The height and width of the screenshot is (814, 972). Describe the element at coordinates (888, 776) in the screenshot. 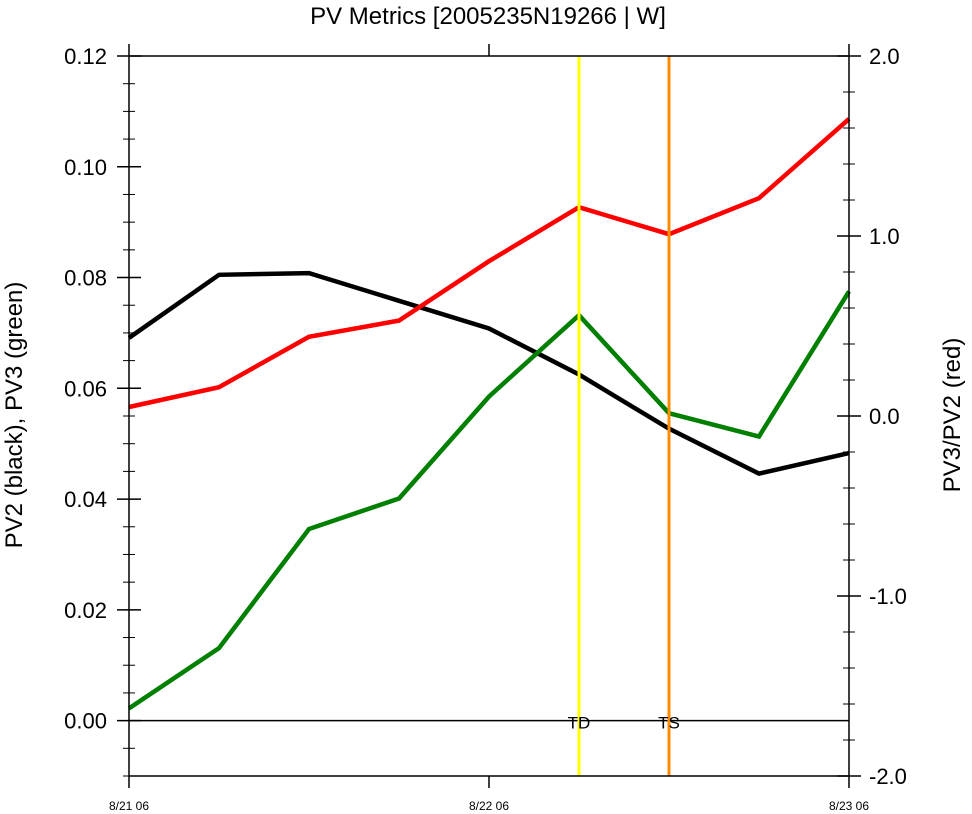

I see `y-right-tick-label: -2.0` at that location.